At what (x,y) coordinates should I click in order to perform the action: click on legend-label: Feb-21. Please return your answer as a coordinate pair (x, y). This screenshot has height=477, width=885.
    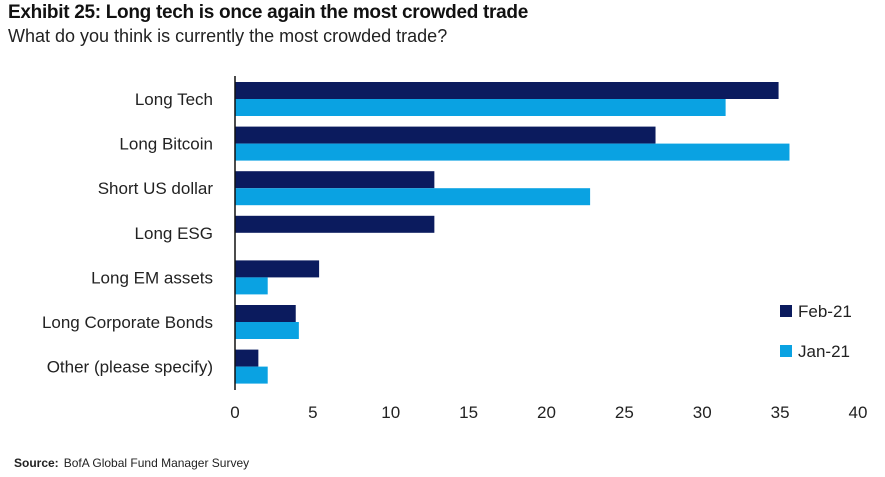
    Looking at the image, I should click on (825, 311).